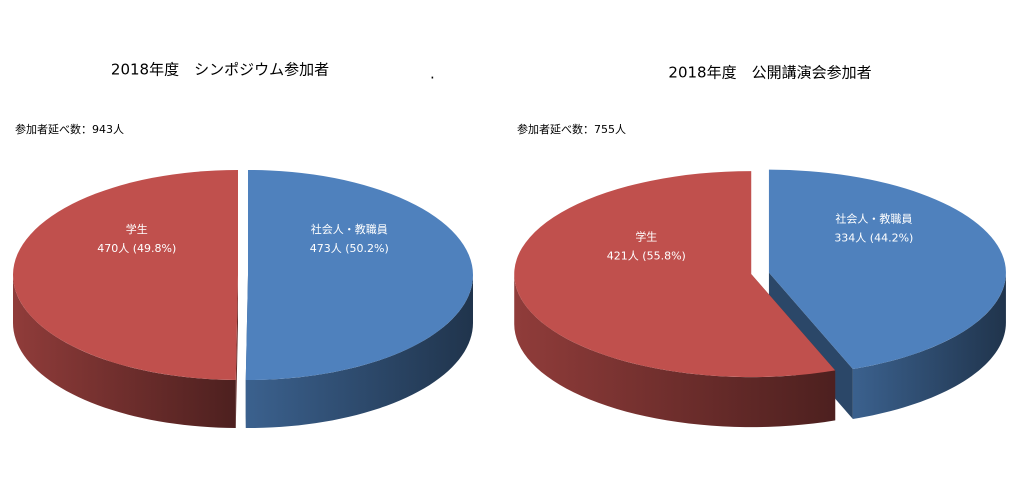 This screenshot has height=480, width=1023. What do you see at coordinates (69, 129) in the screenshot?
I see `chart-subtitle: 参加者延べ数：943人` at bounding box center [69, 129].